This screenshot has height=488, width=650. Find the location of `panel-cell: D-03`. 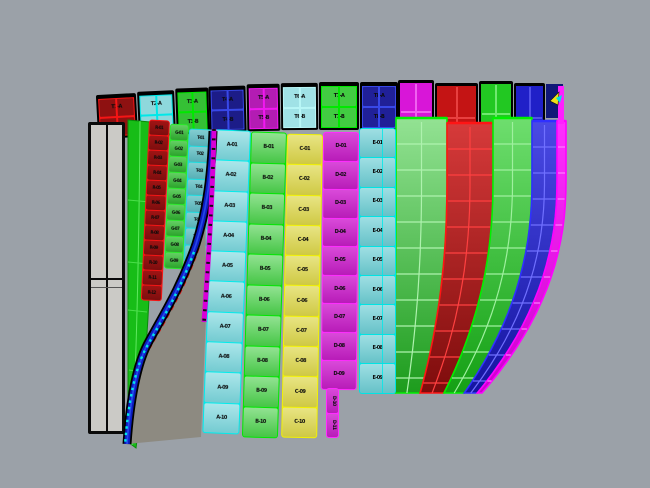

panel-cell: D-03 is located at coordinates (340, 203).